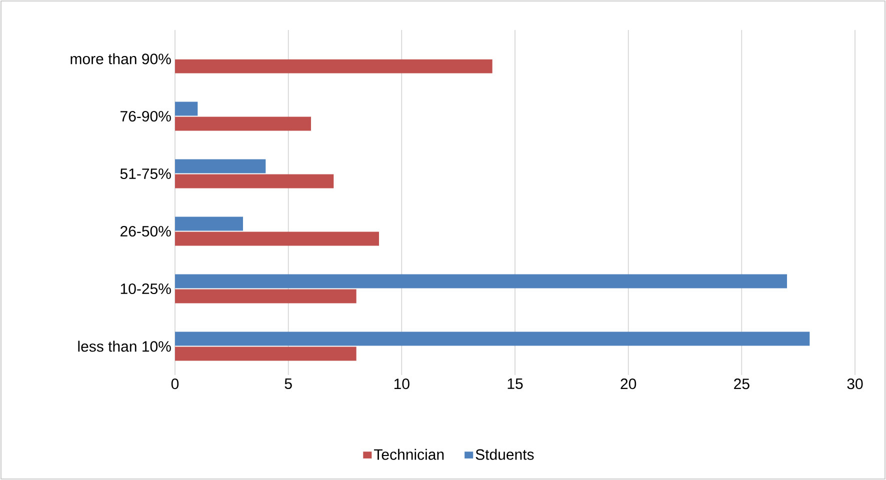 This screenshot has width=886, height=480. I want to click on y-tick-label: 76-90%, so click(145, 116).